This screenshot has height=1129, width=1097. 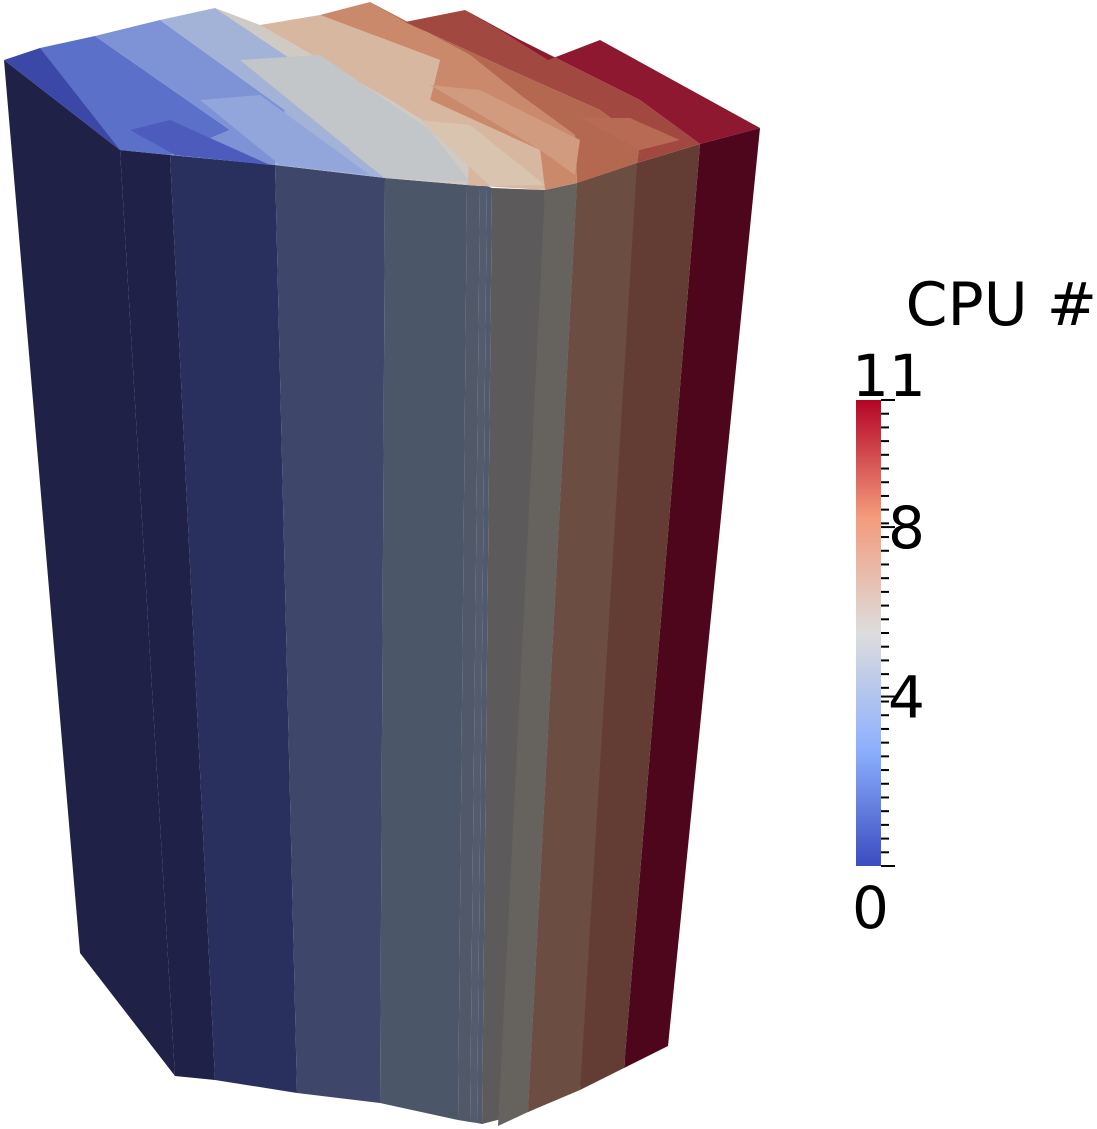 I want to click on right-face, so click(x=692, y=598).